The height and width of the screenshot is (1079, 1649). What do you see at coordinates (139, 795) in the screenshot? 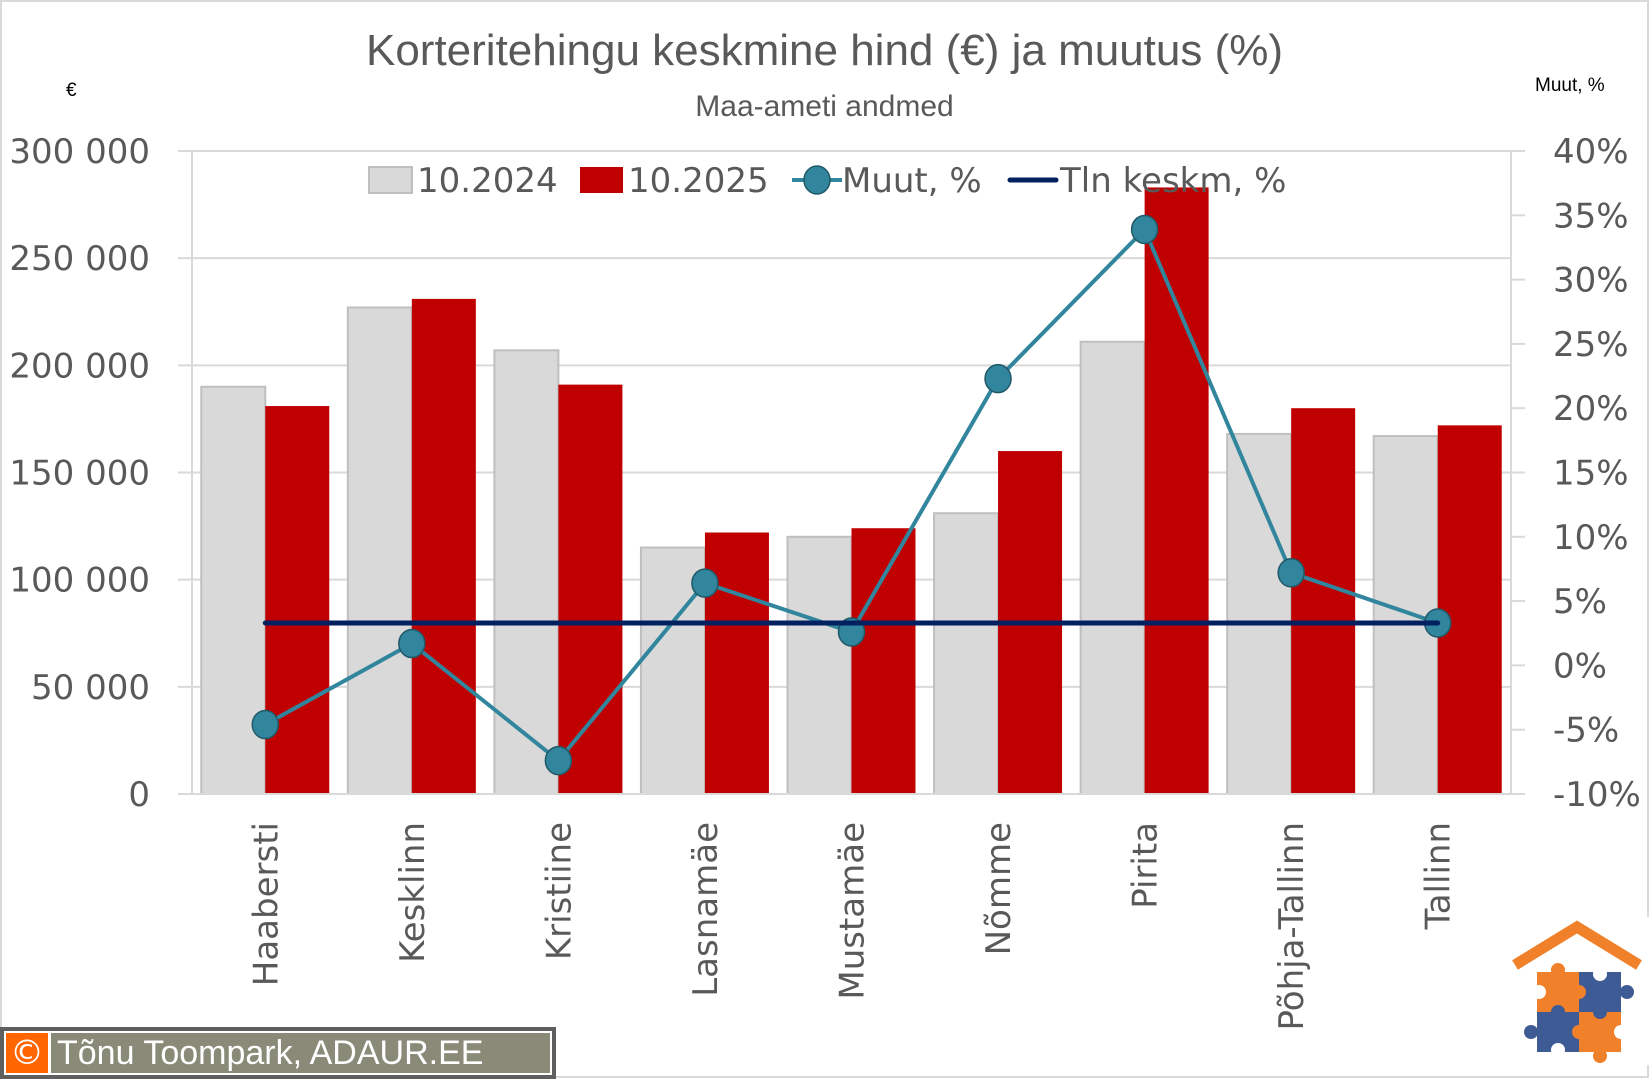
I see `y-tick-label: 0` at bounding box center [139, 795].